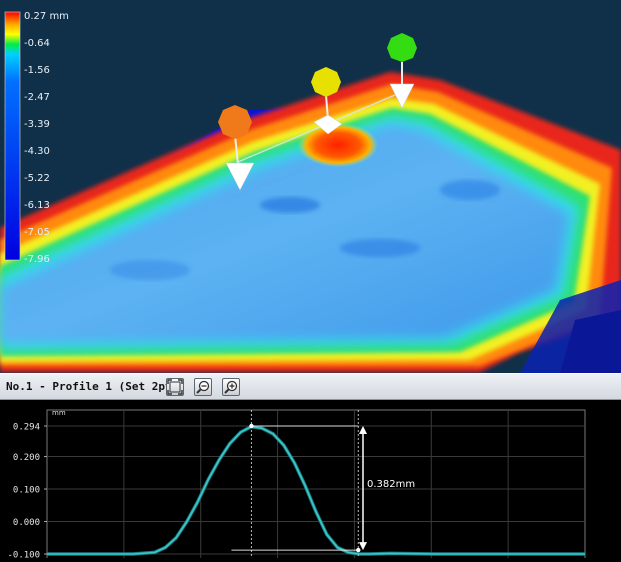  I want to click on y-axis-unit: mm, so click(59, 413).